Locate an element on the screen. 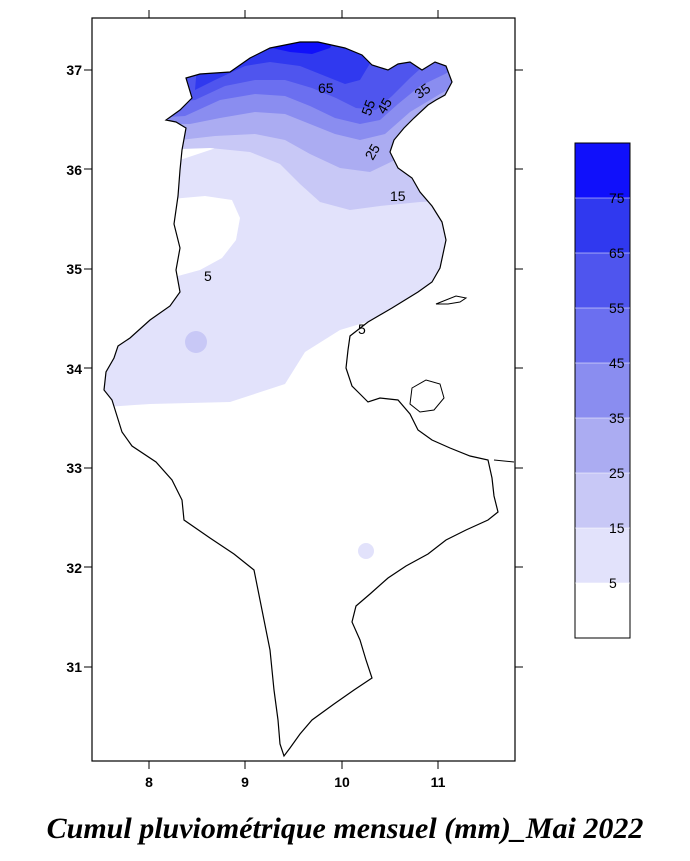 This screenshot has height=861, width=690. kerkennah-islands is located at coordinates (451, 300).